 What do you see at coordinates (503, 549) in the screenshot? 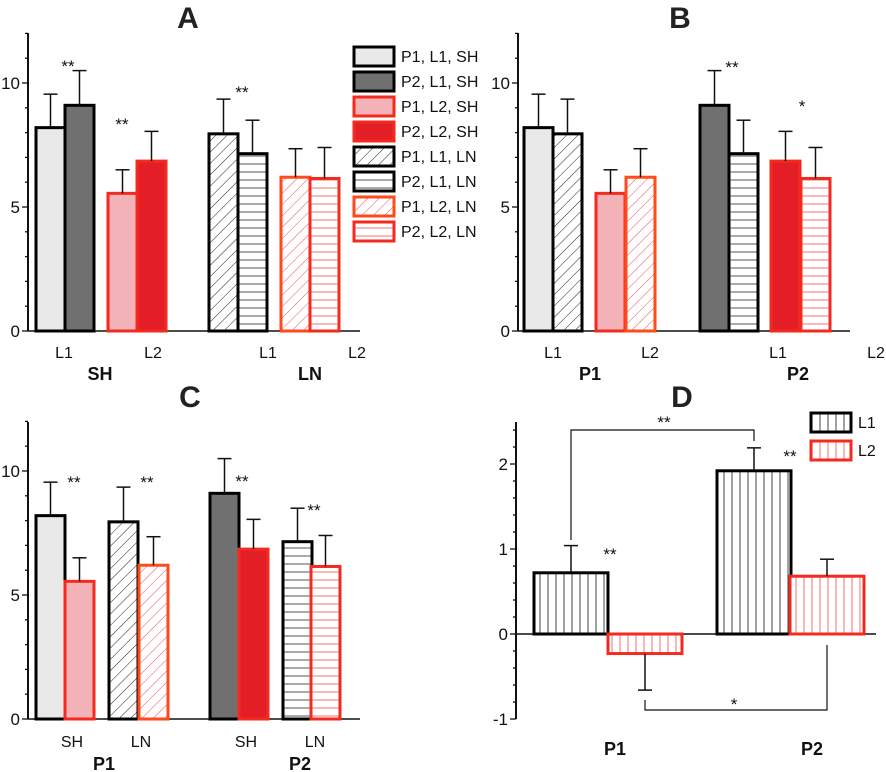
I see `y-tick-label: 1` at bounding box center [503, 549].